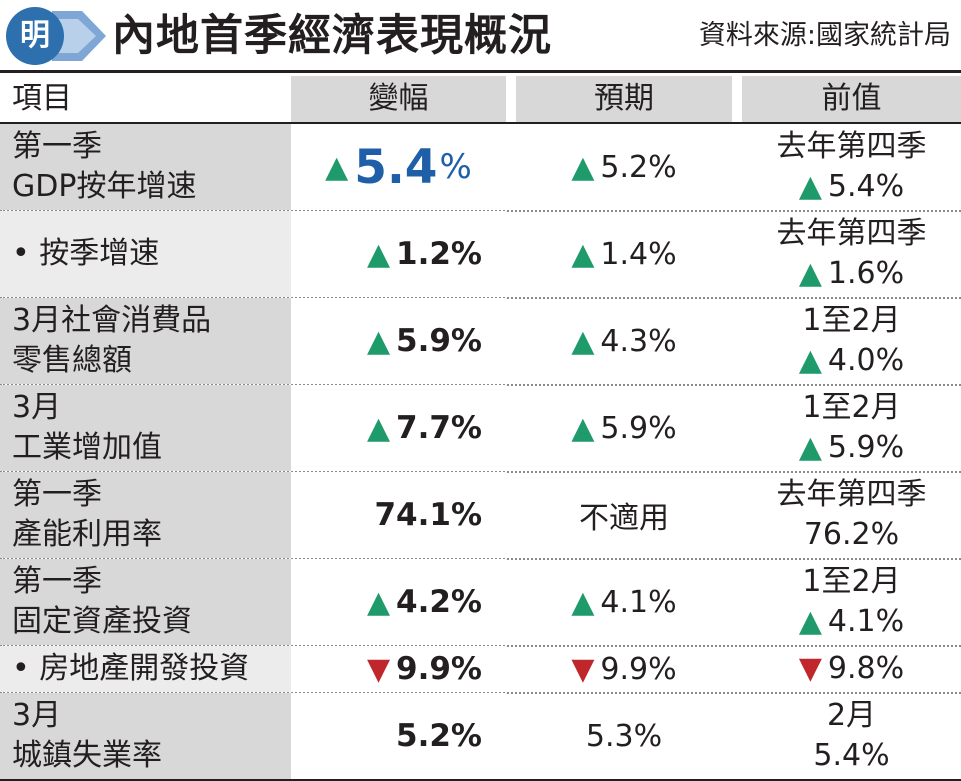 Image resolution: width=961 pixels, height=781 pixels. I want to click on change-cell: ▲ 7.7%, so click(398, 428).